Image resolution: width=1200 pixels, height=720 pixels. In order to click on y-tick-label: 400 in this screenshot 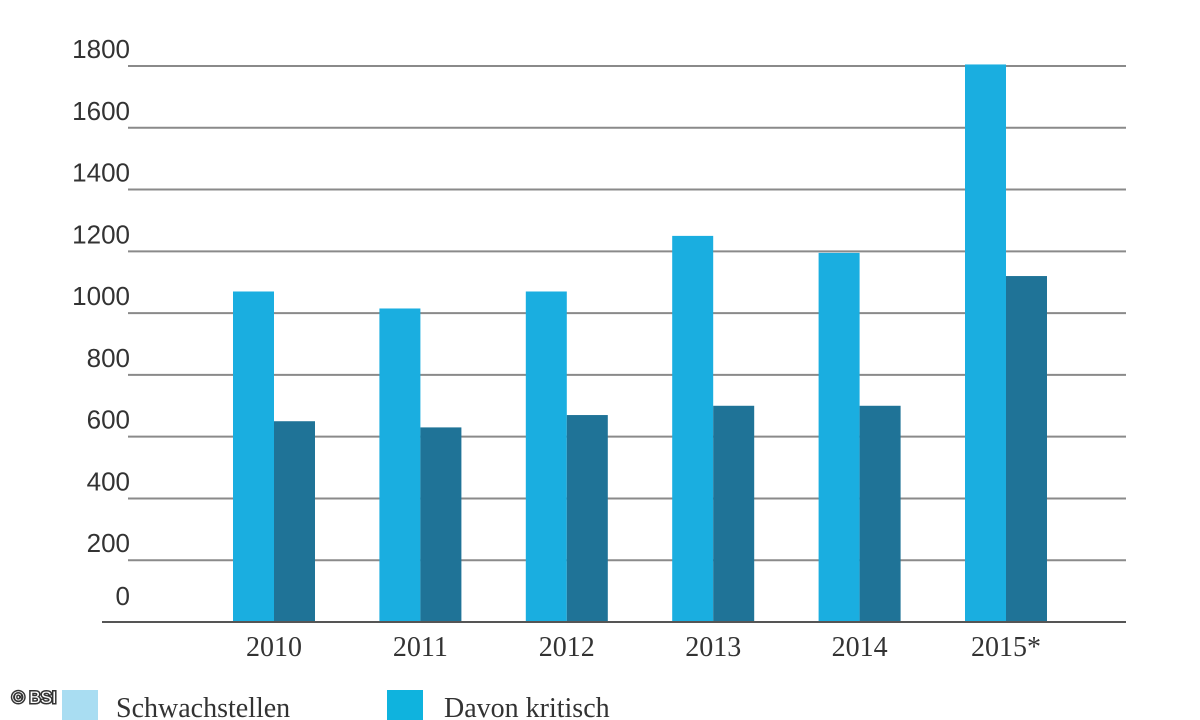, I will do `click(108, 481)`.